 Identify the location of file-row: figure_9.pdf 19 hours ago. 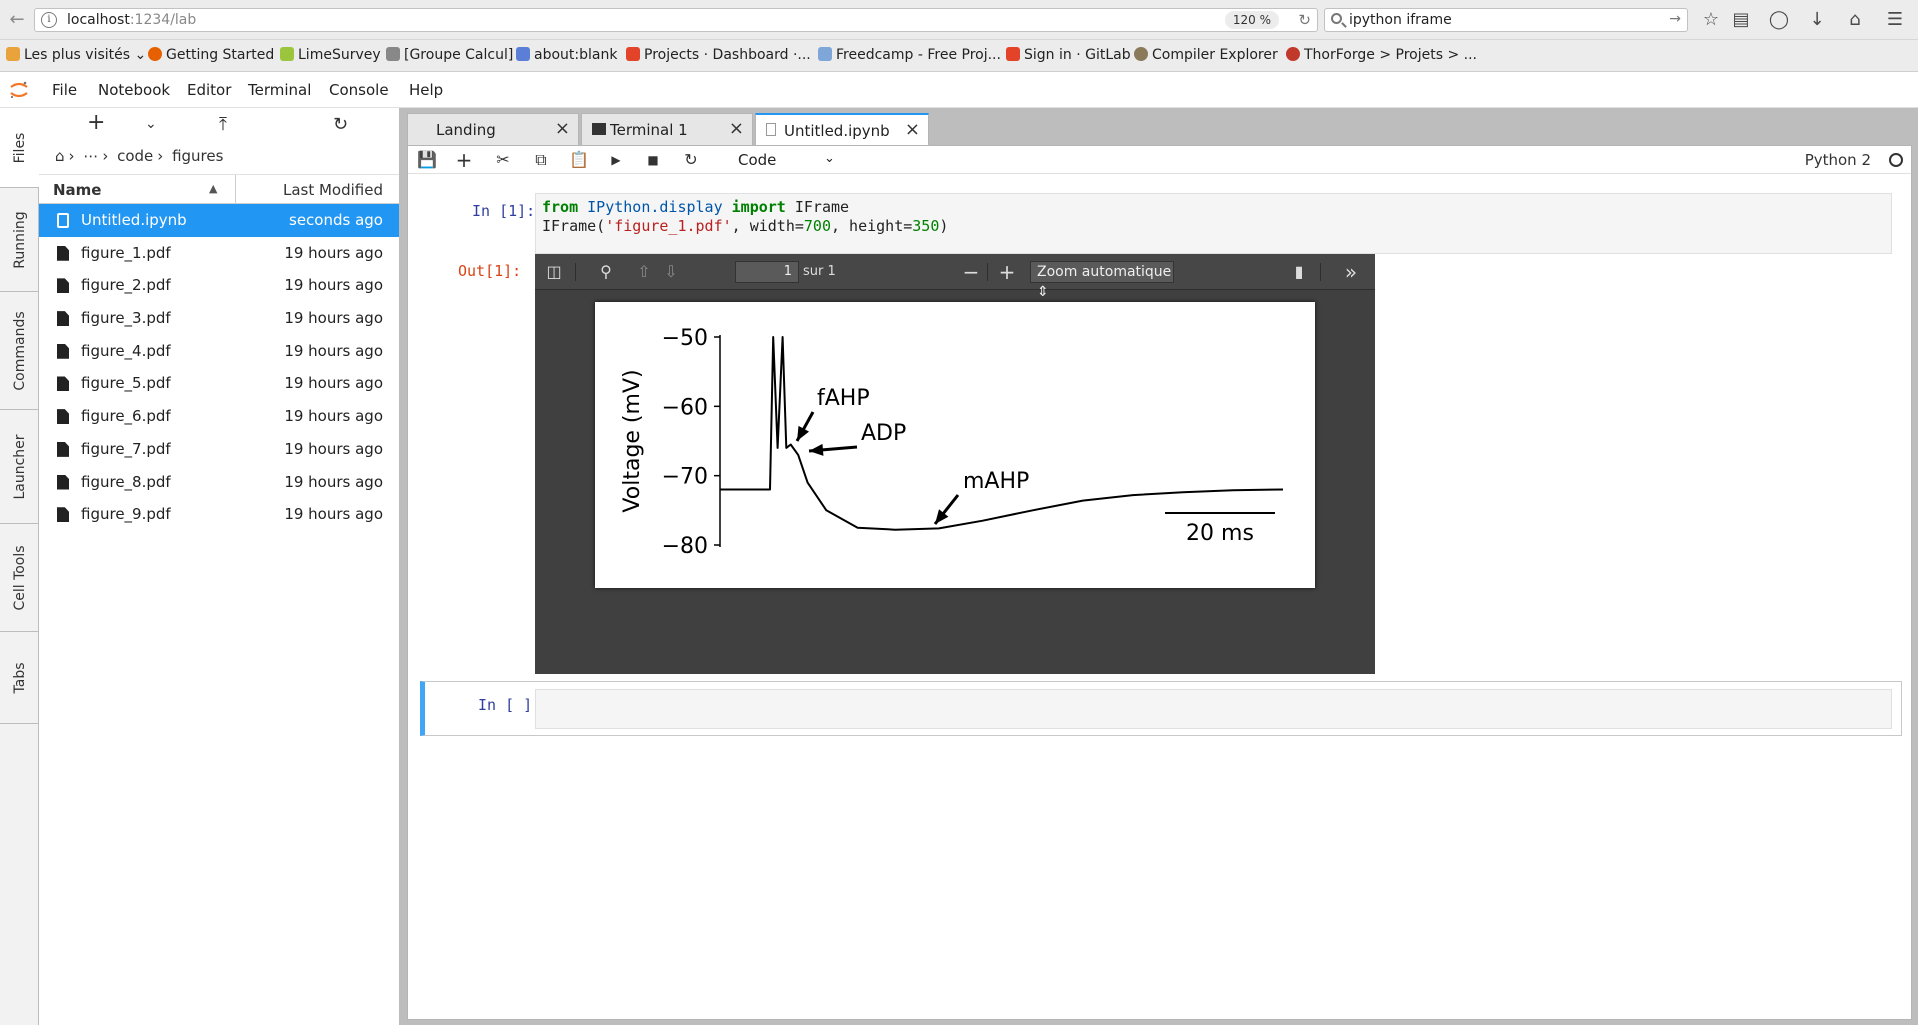
(219, 514).